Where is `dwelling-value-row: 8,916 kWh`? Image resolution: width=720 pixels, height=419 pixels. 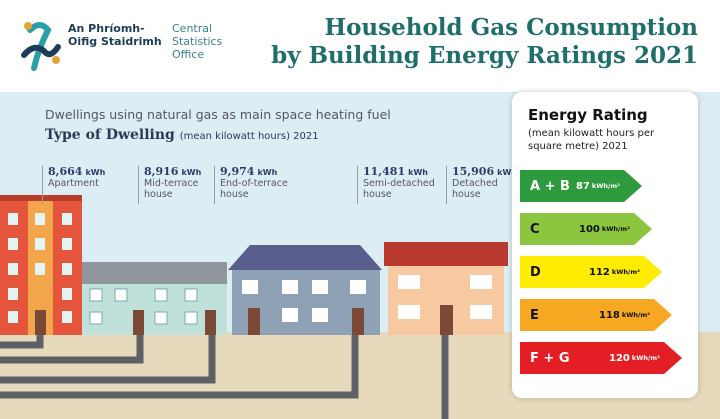 dwelling-value-row: 8,916 kWh is located at coordinates (181, 172).